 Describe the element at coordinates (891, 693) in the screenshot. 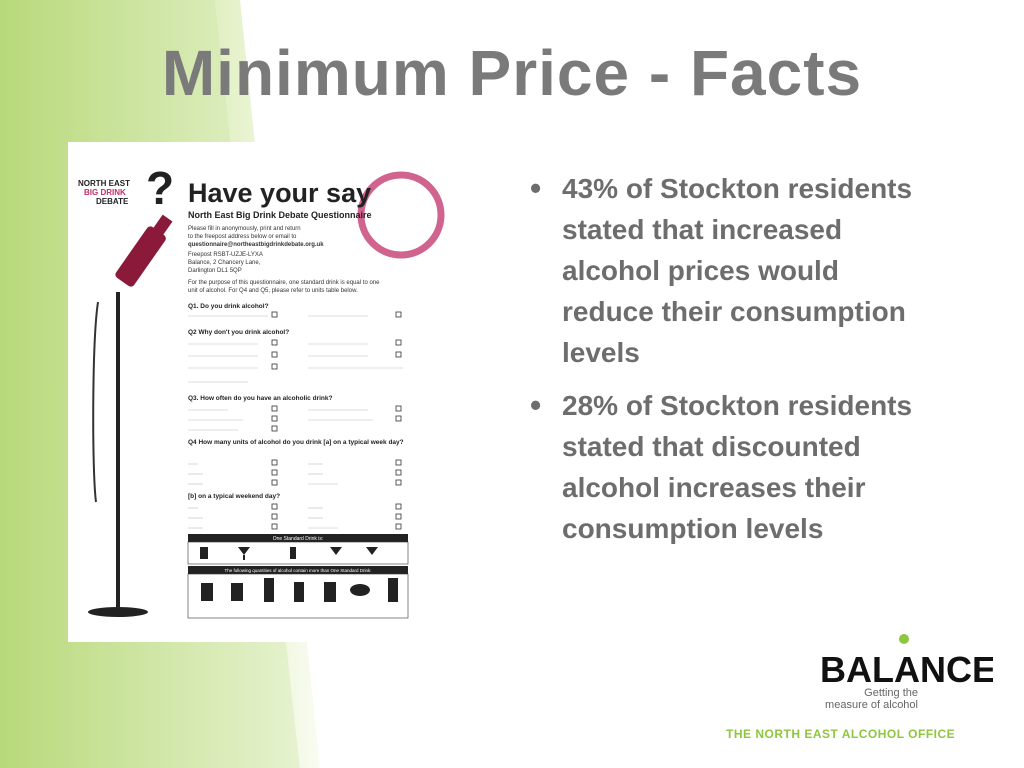

I see `svg-text: Getting the` at that location.